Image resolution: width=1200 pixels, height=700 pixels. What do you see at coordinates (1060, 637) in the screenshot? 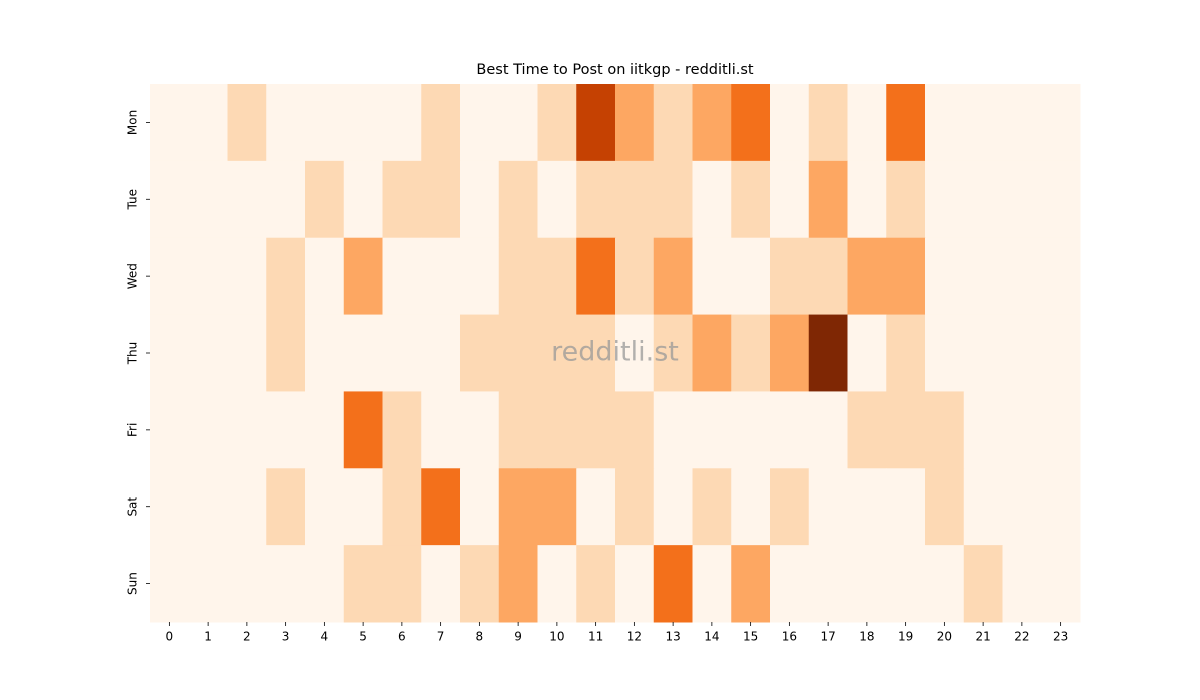
I see `x-tick-label: 23` at bounding box center [1060, 637].